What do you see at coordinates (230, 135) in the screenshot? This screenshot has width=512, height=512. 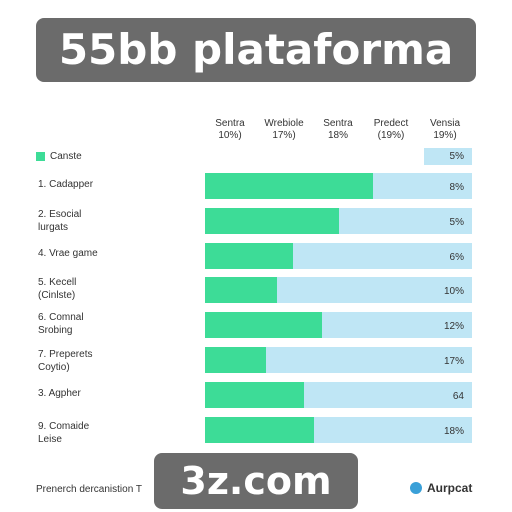 I see `column-header-value: 10%)` at bounding box center [230, 135].